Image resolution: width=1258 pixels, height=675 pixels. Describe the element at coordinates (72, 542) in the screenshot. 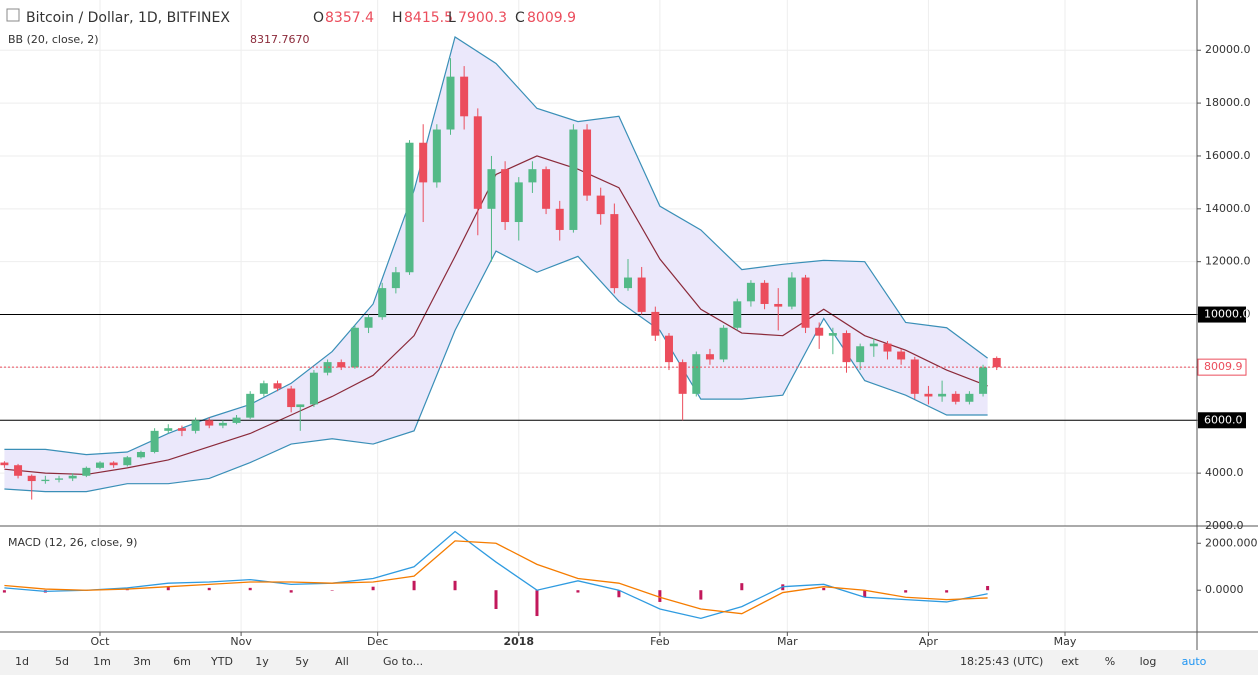

I see `indicator-label: MACD (12, 26, close, 9)` at that location.